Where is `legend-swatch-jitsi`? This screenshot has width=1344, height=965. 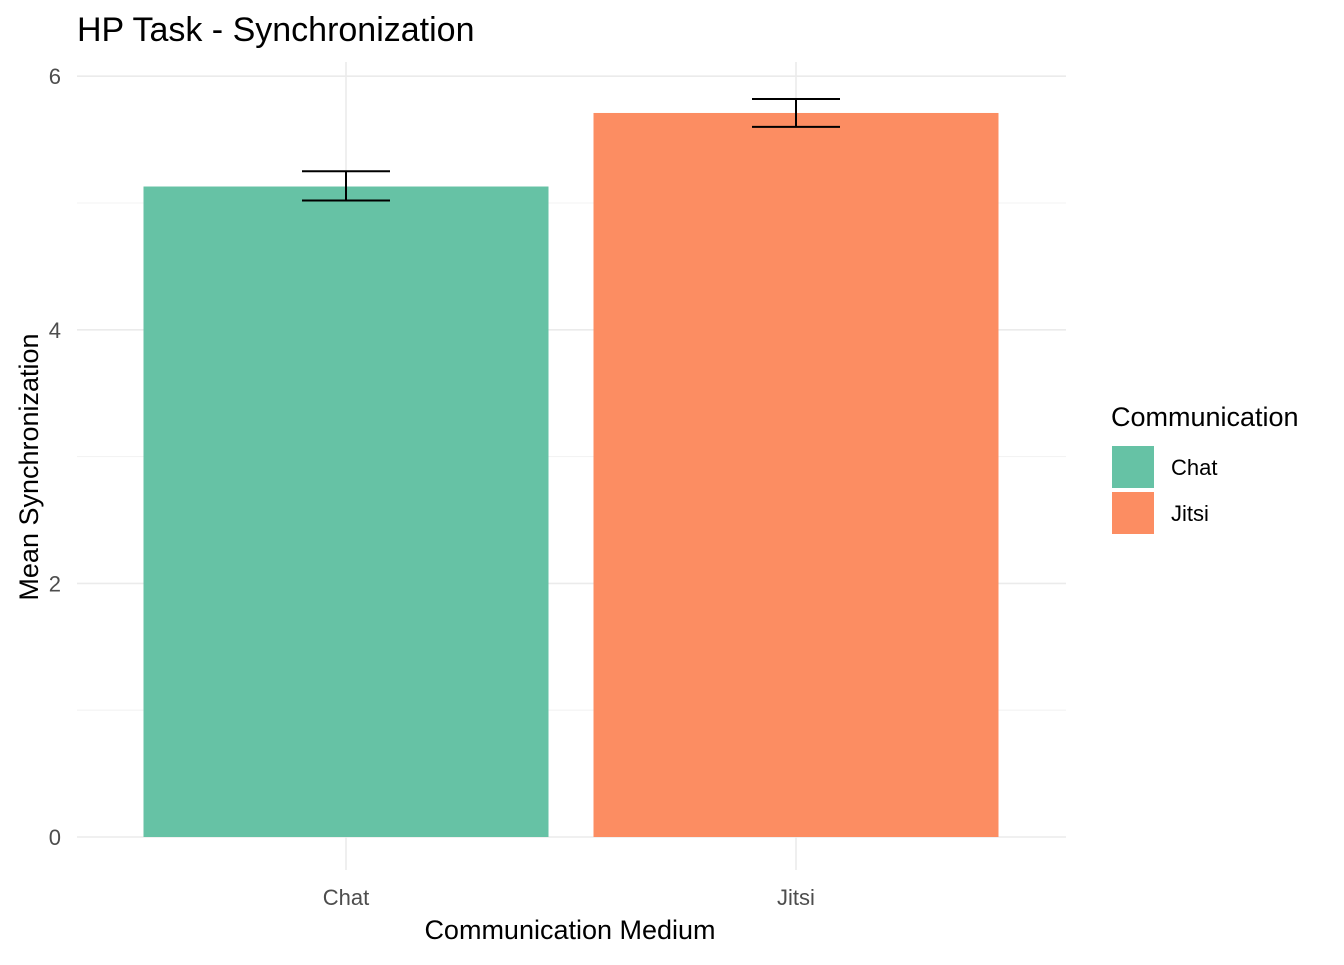
legend-swatch-jitsi is located at coordinates (1133, 513).